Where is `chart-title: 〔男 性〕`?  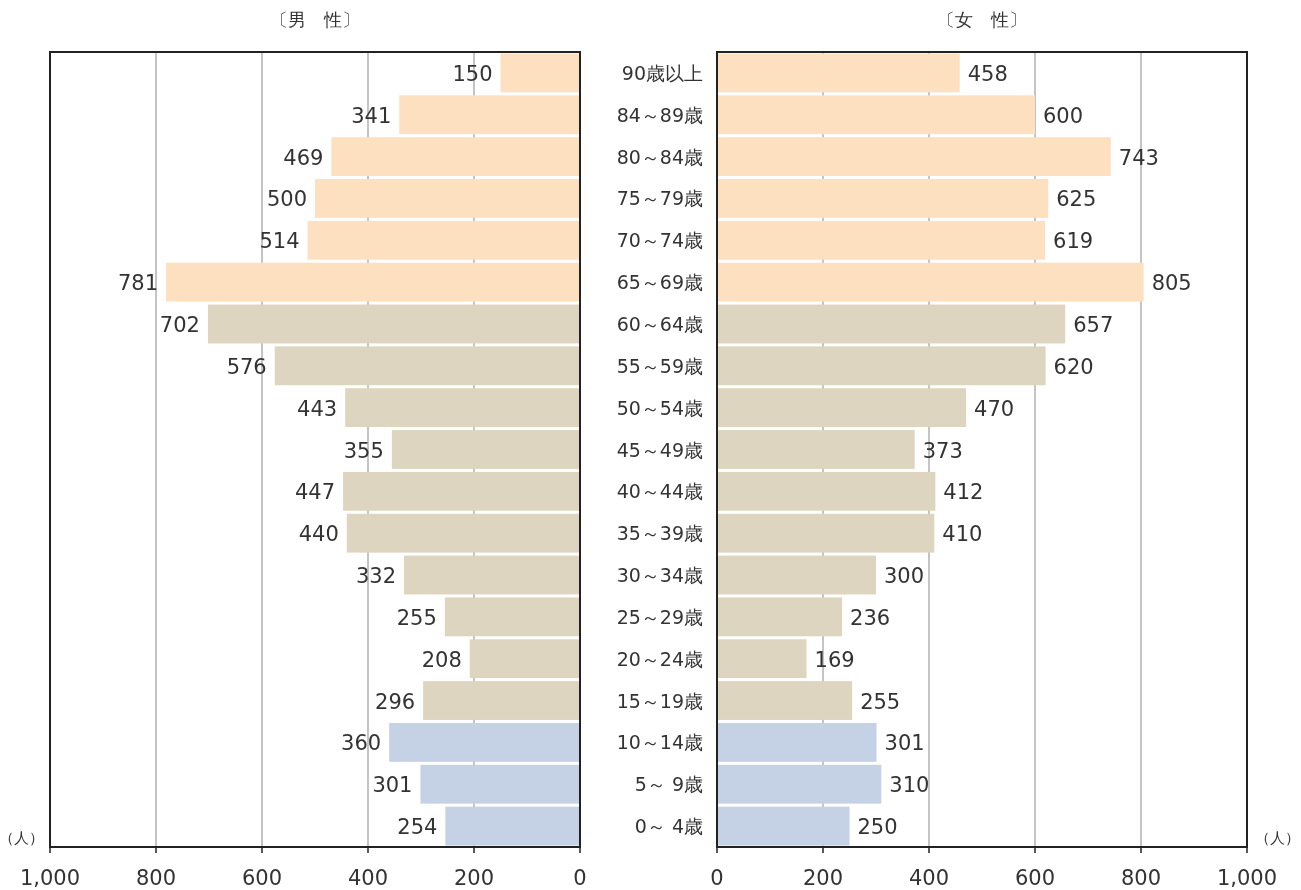 chart-title: 〔男 性〕 is located at coordinates (315, 19).